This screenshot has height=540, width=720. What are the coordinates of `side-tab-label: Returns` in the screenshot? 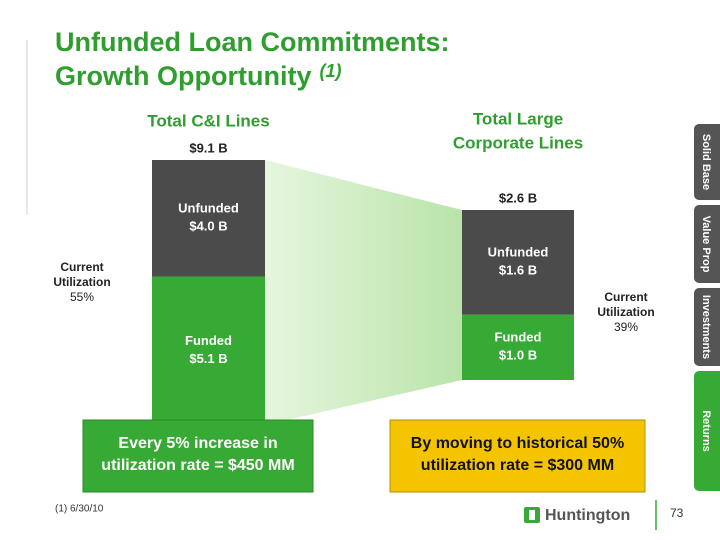 It's located at (706, 431).